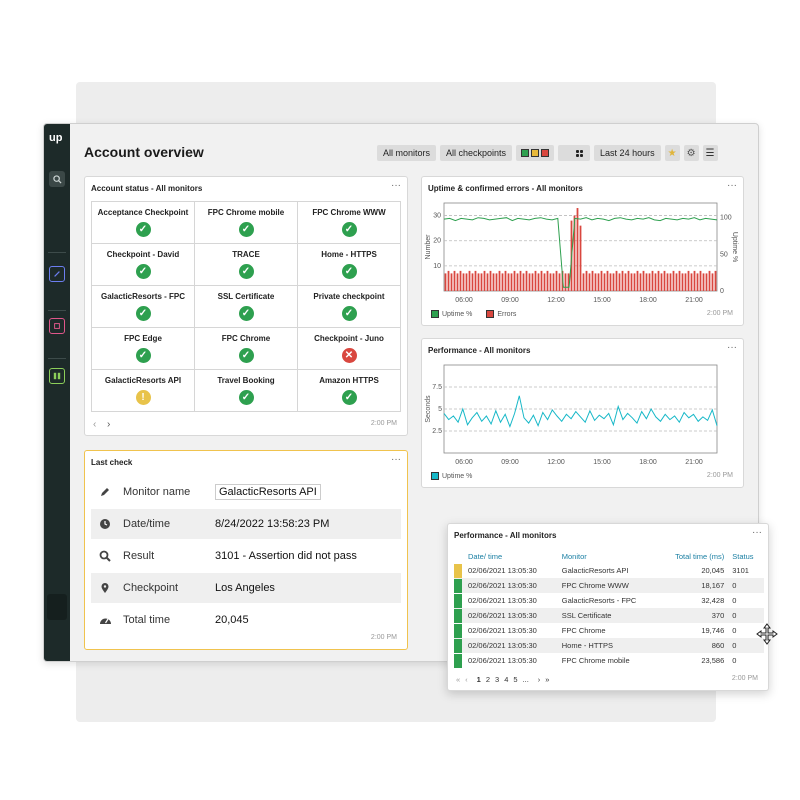 Image resolution: width=800 pixels, height=800 pixels. Describe the element at coordinates (57, 326) in the screenshot. I see `alert-icon` at that location.